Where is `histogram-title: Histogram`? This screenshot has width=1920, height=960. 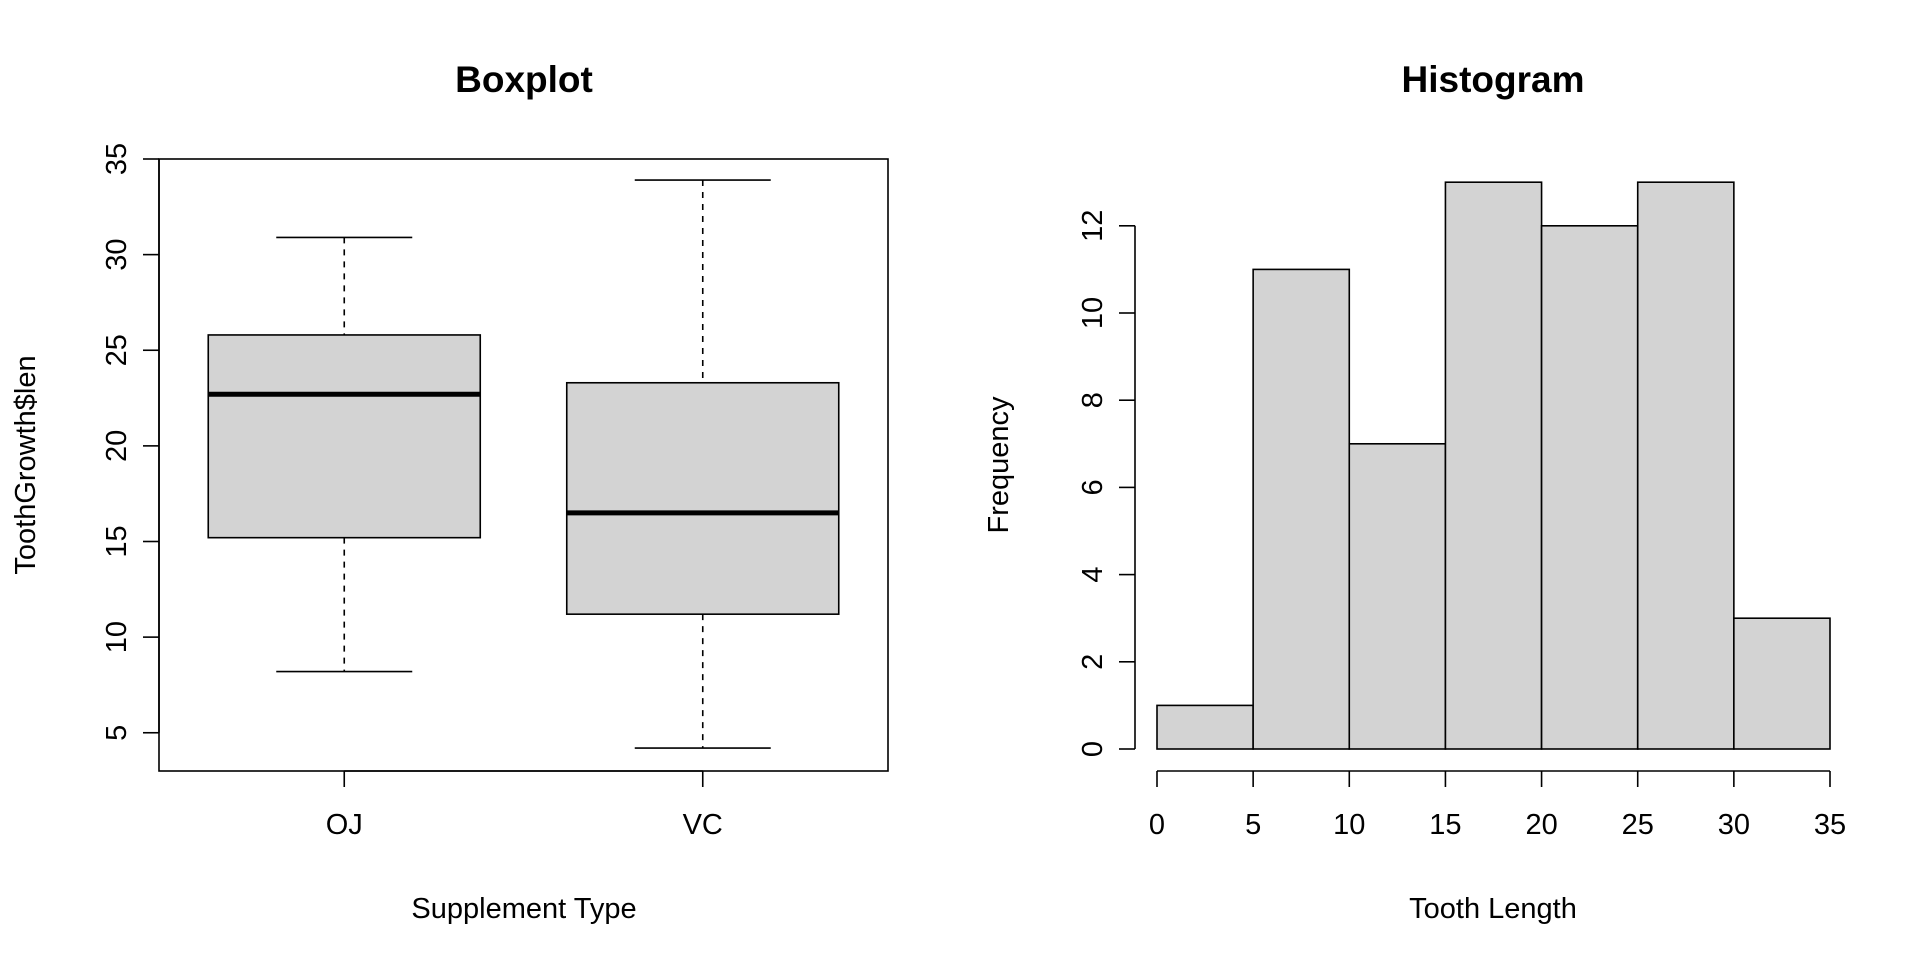 histogram-title: Histogram is located at coordinates (1493, 79).